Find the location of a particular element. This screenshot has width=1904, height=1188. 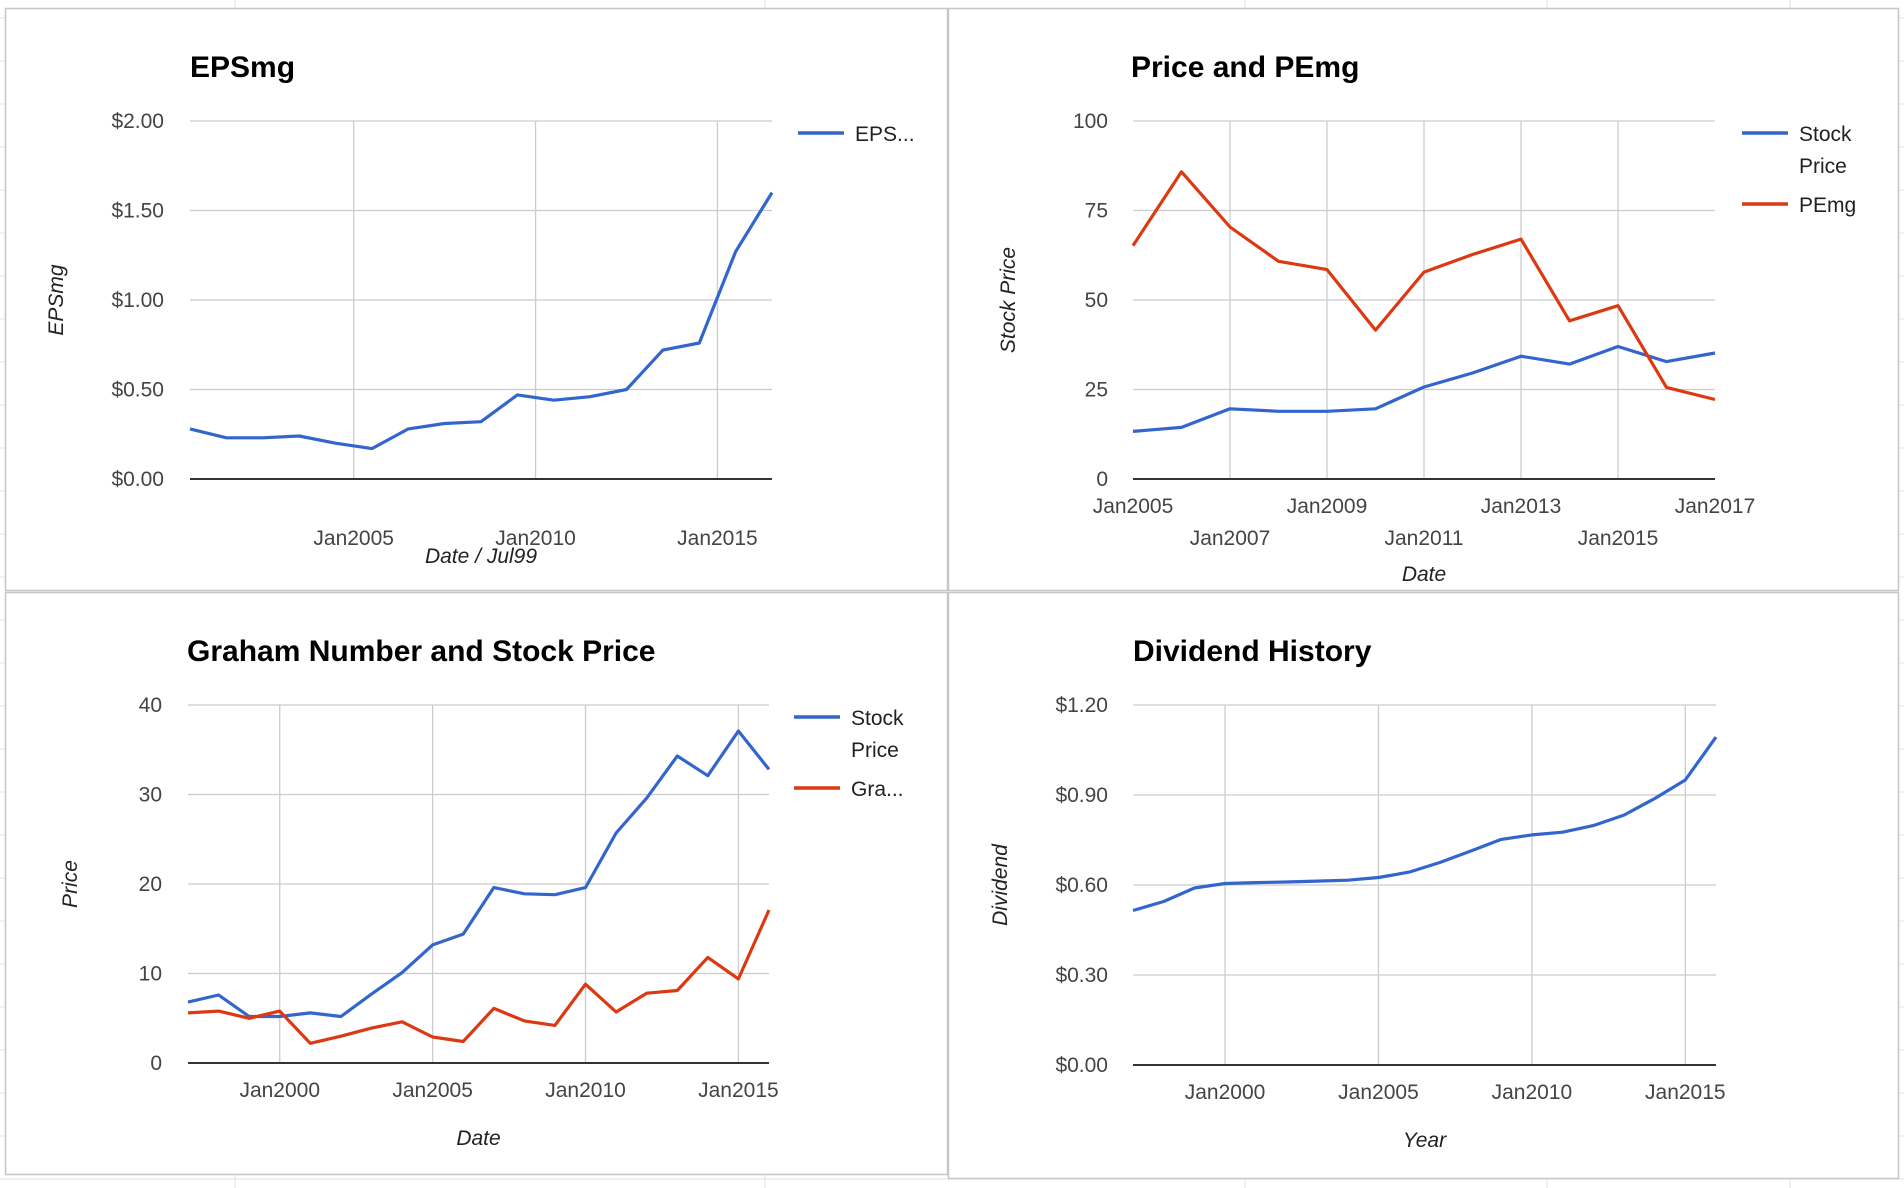

chart-title: Price and PEmg is located at coordinates (1245, 67).